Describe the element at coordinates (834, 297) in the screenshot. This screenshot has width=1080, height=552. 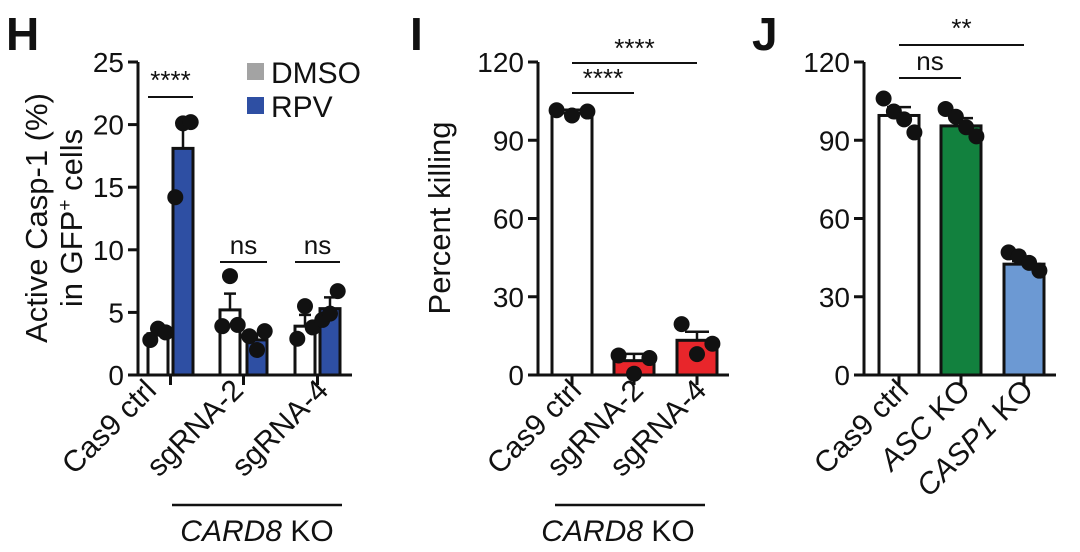
I see `panel-j-y-tick-label: 30` at that location.